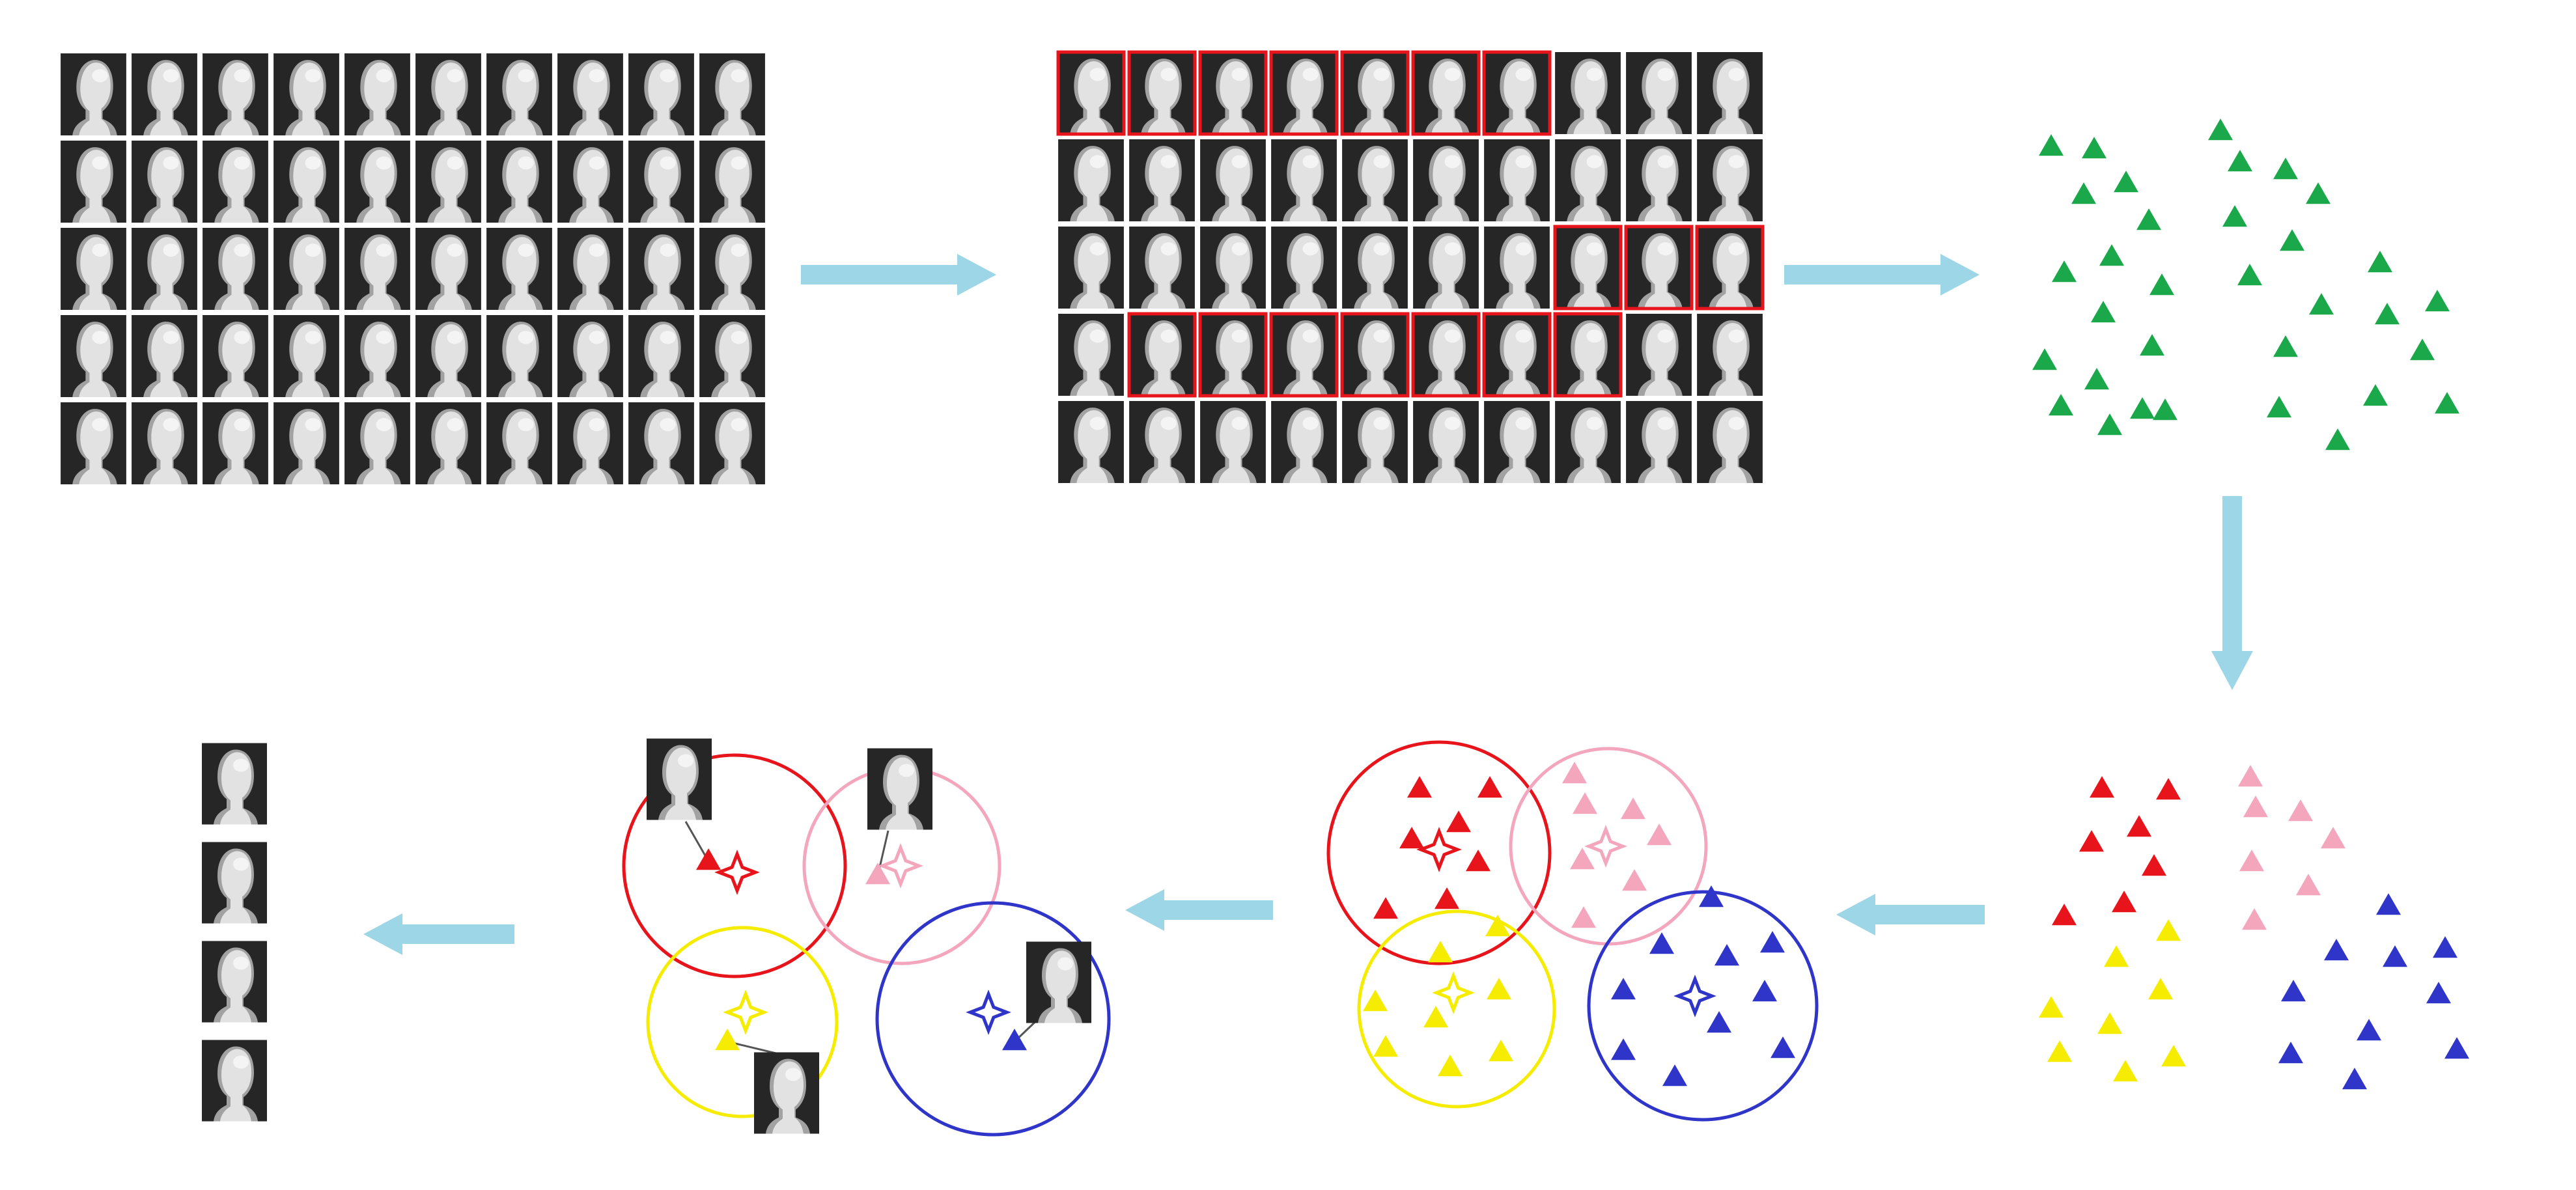 The width and height of the screenshot is (2576, 1190). I want to click on representative-face-pink, so click(900, 789).